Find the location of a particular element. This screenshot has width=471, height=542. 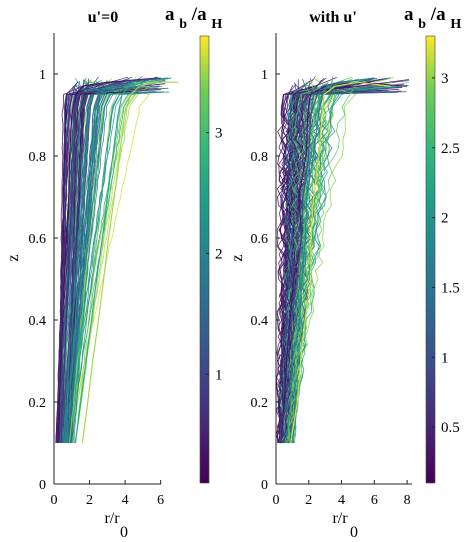

colorbar-title-main-left: a is located at coordinates (170, 14).